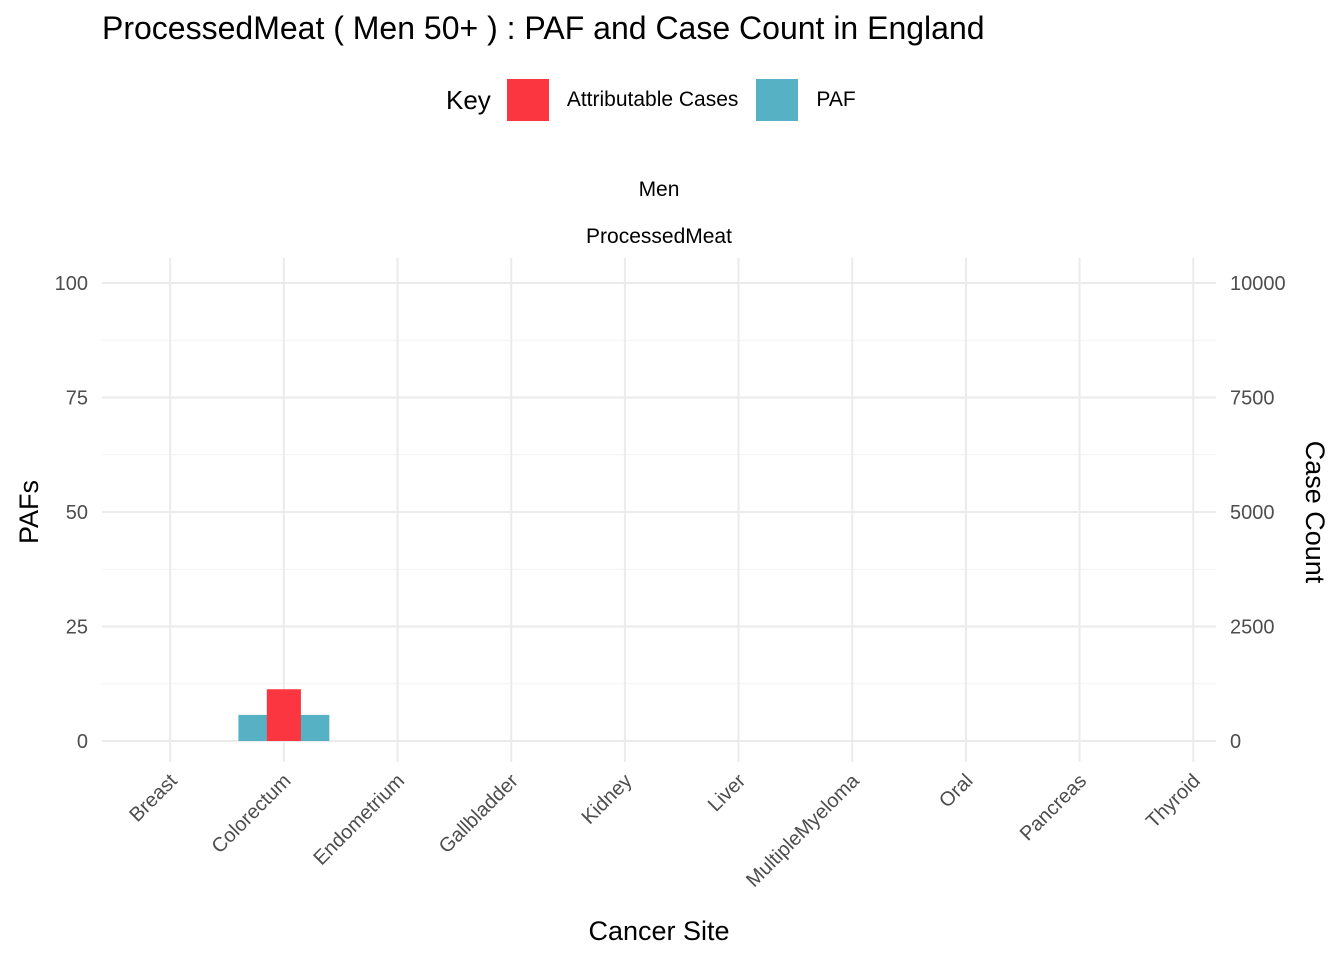  Describe the element at coordinates (803, 830) in the screenshot. I see `x-tick-multiplemyeloma: MultipleMyeloma` at that location.